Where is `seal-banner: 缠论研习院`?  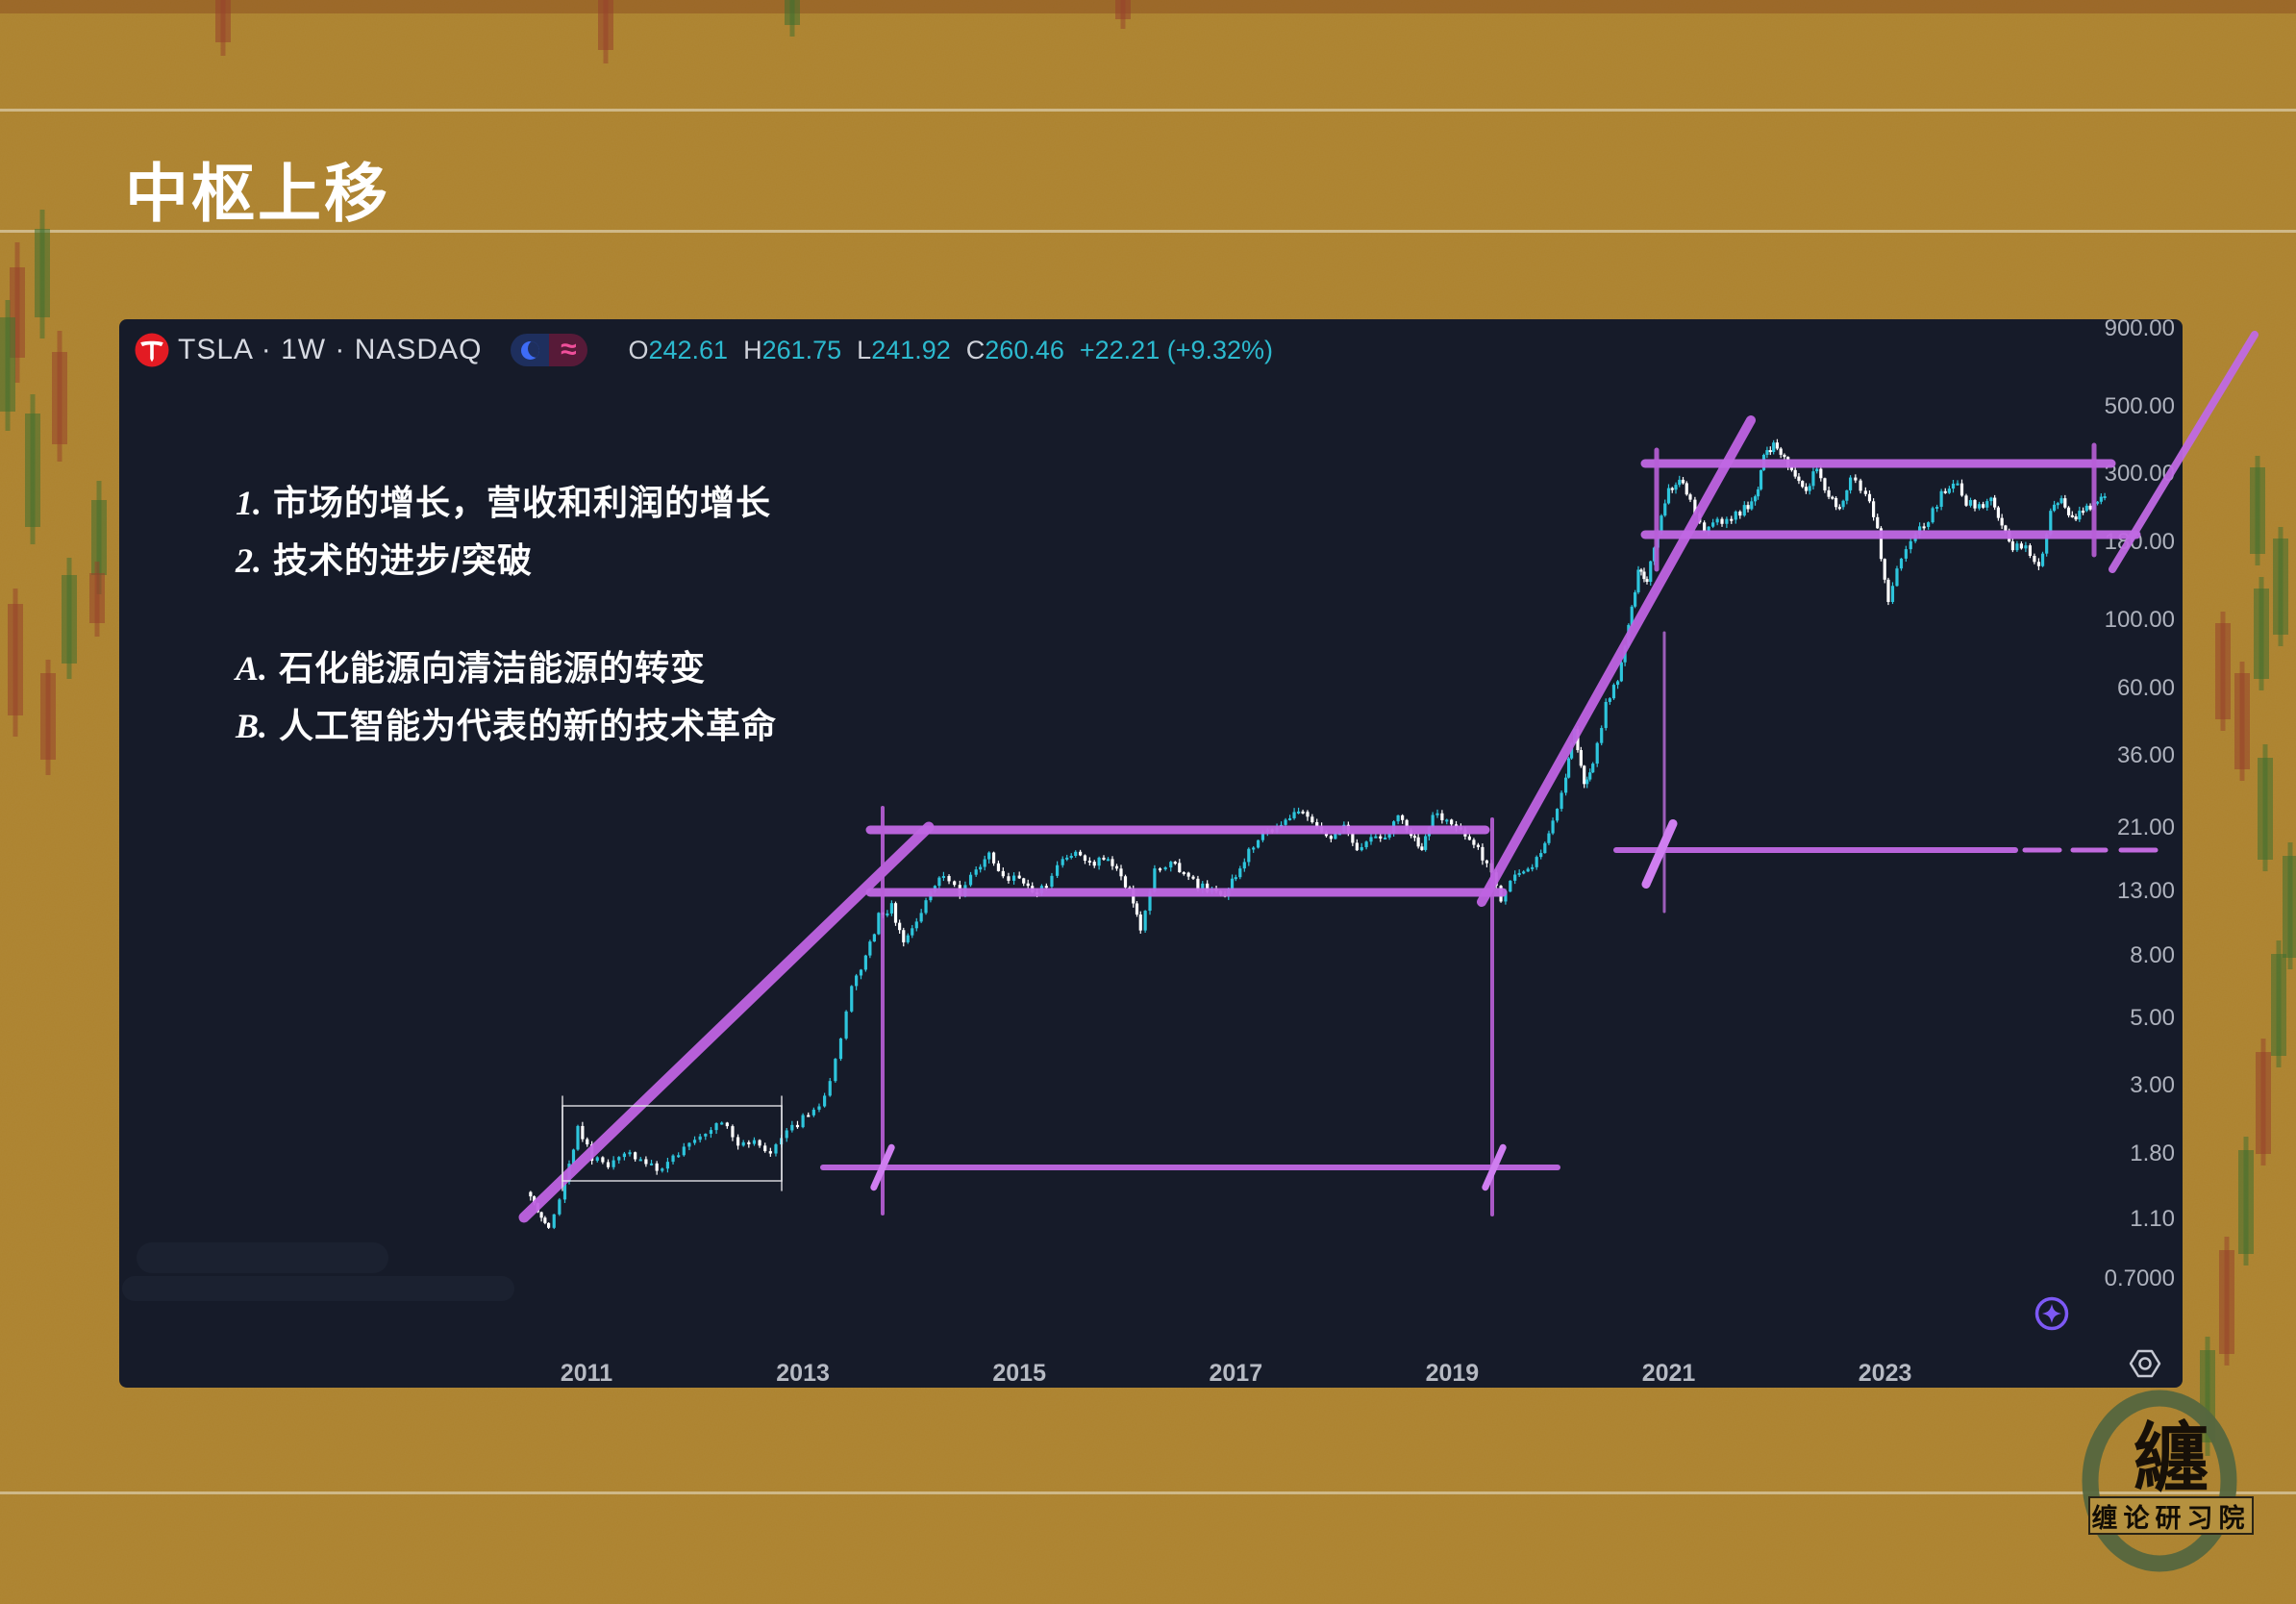 seal-banner: 缠论研习院 is located at coordinates (2171, 1515).